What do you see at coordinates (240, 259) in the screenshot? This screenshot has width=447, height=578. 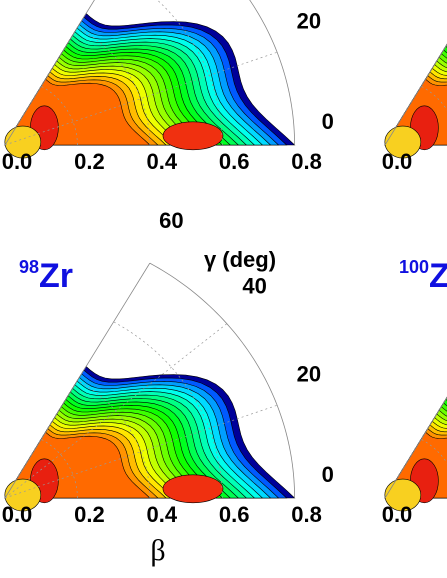 I see `y-axis-label: γ (deg)` at bounding box center [240, 259].